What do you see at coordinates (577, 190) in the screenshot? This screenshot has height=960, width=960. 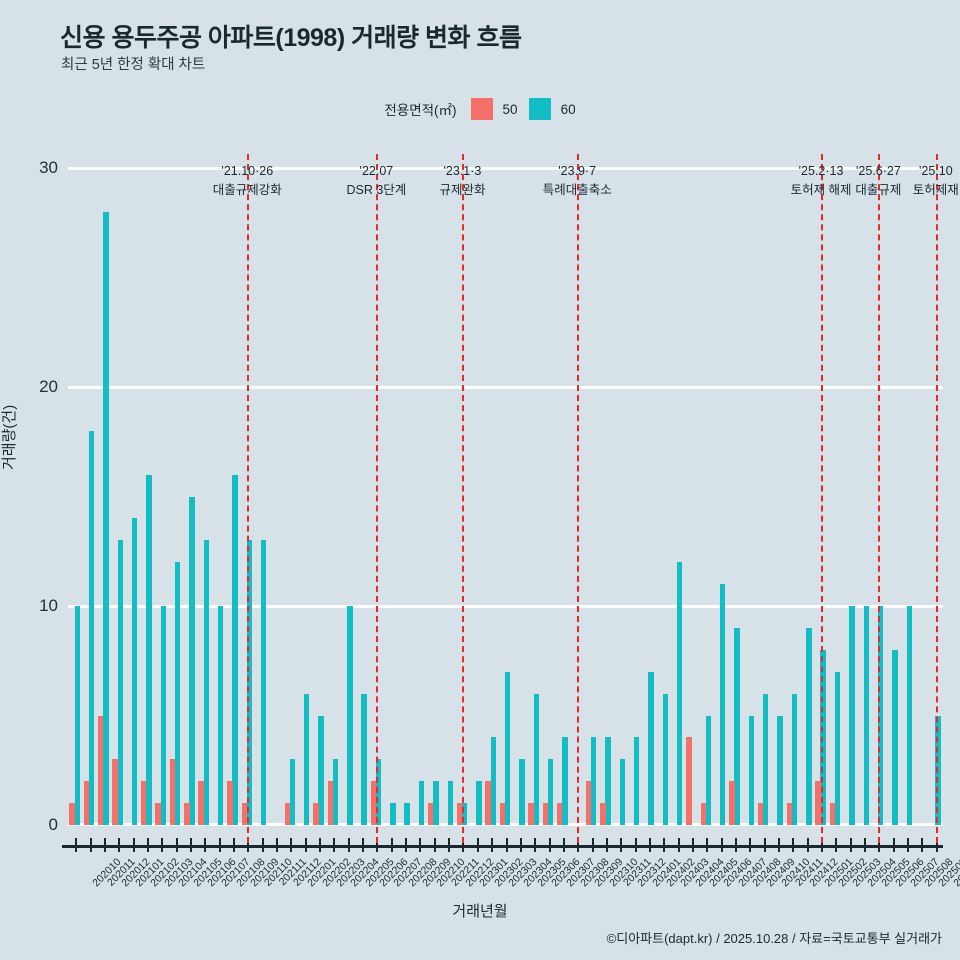 I see `event-text-3: 특례대출축소` at bounding box center [577, 190].